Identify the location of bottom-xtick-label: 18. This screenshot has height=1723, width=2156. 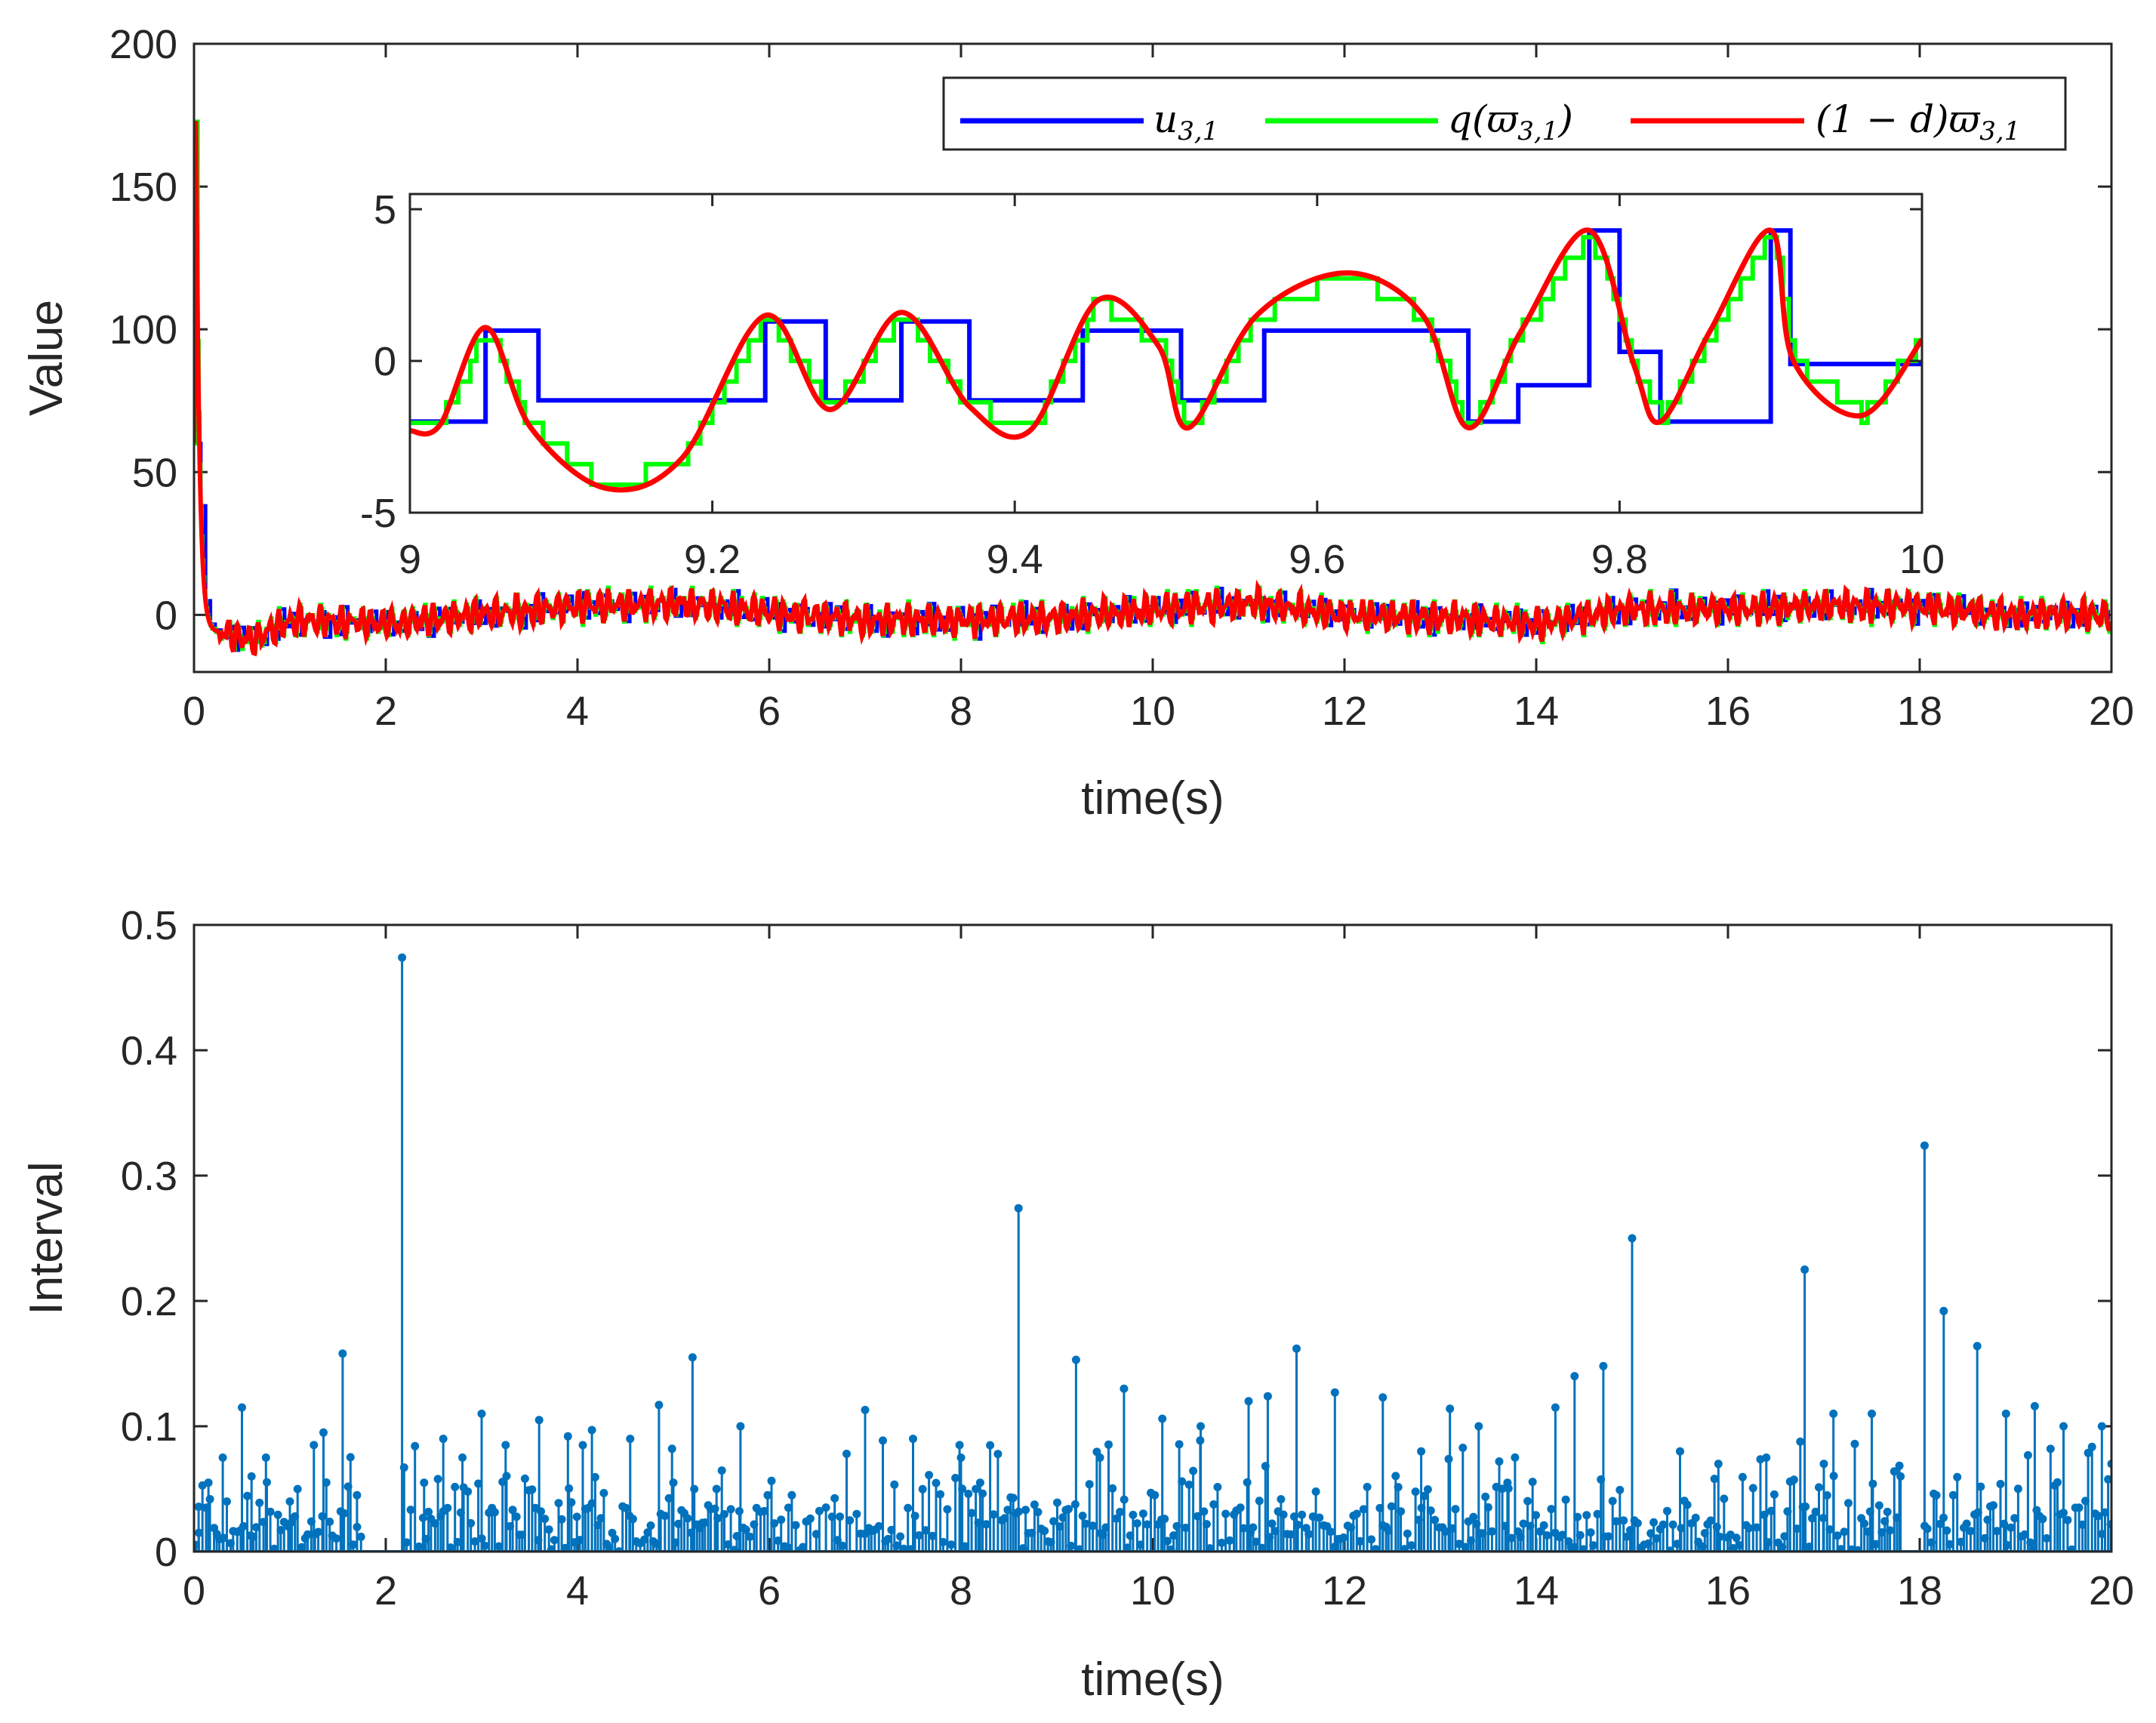
(1919, 1591).